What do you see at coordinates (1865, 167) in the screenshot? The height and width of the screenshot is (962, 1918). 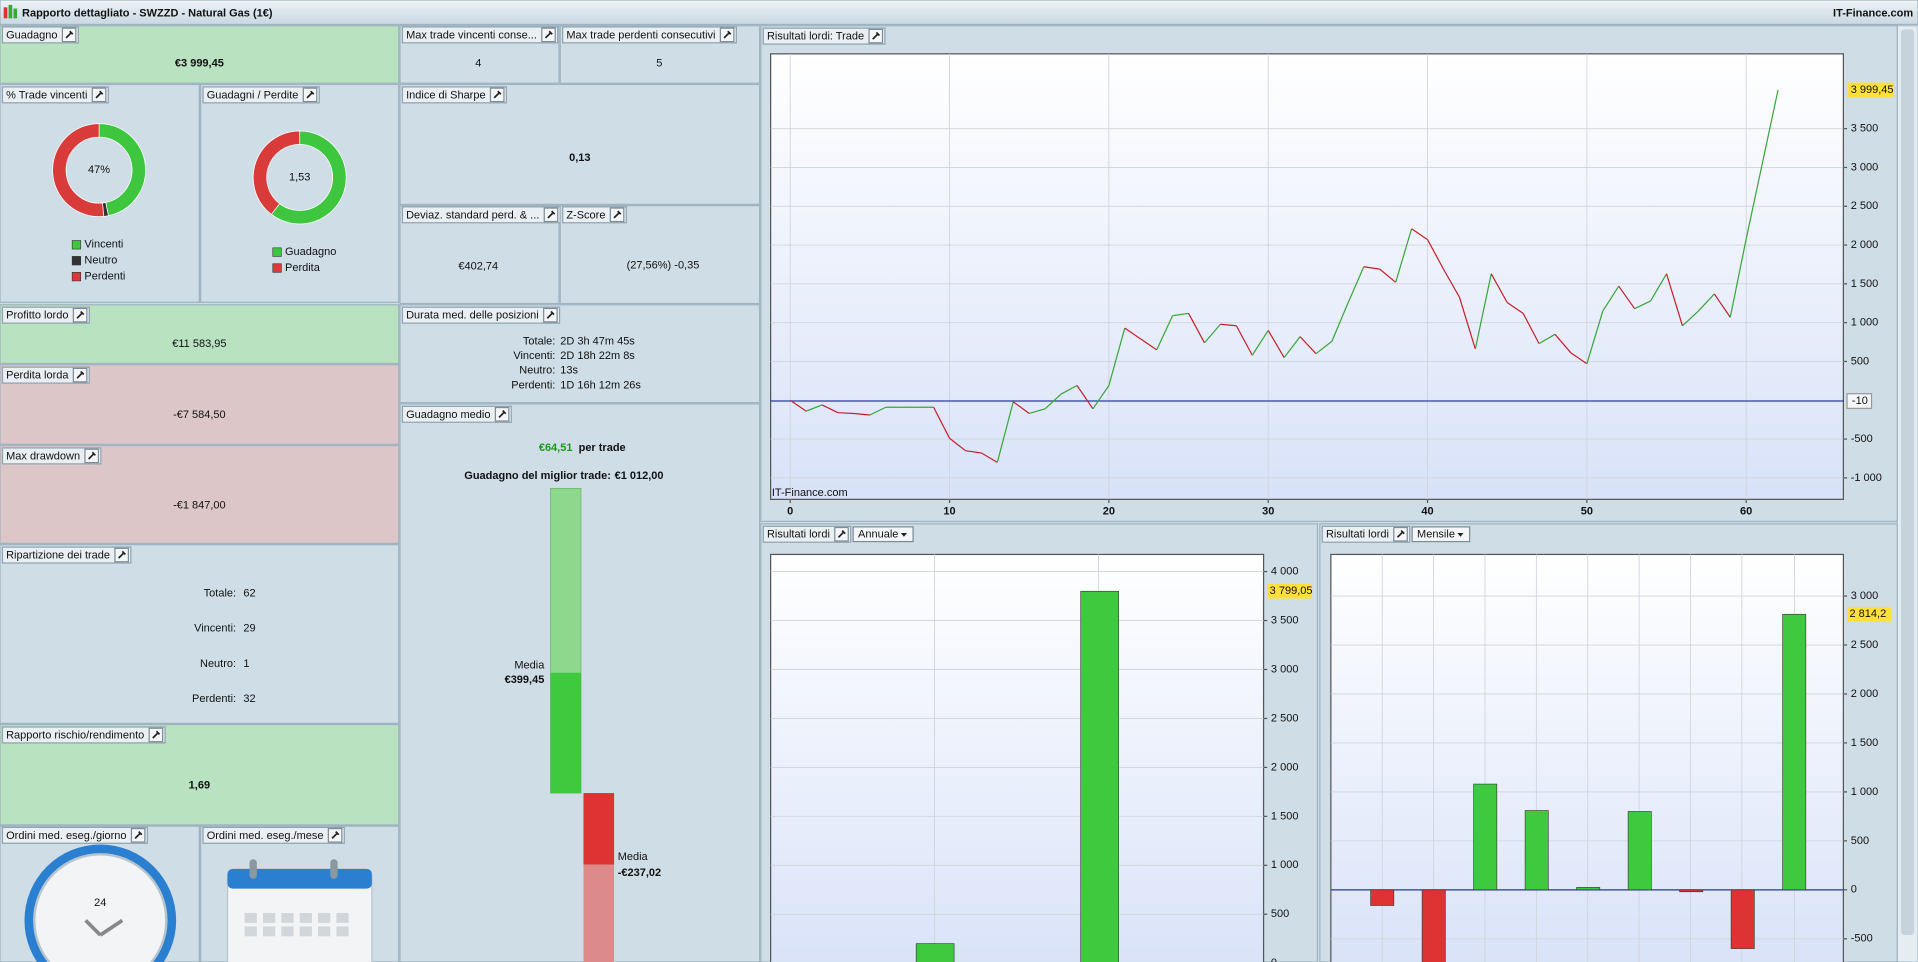 I see `y-tick-label: 3 000` at bounding box center [1865, 167].